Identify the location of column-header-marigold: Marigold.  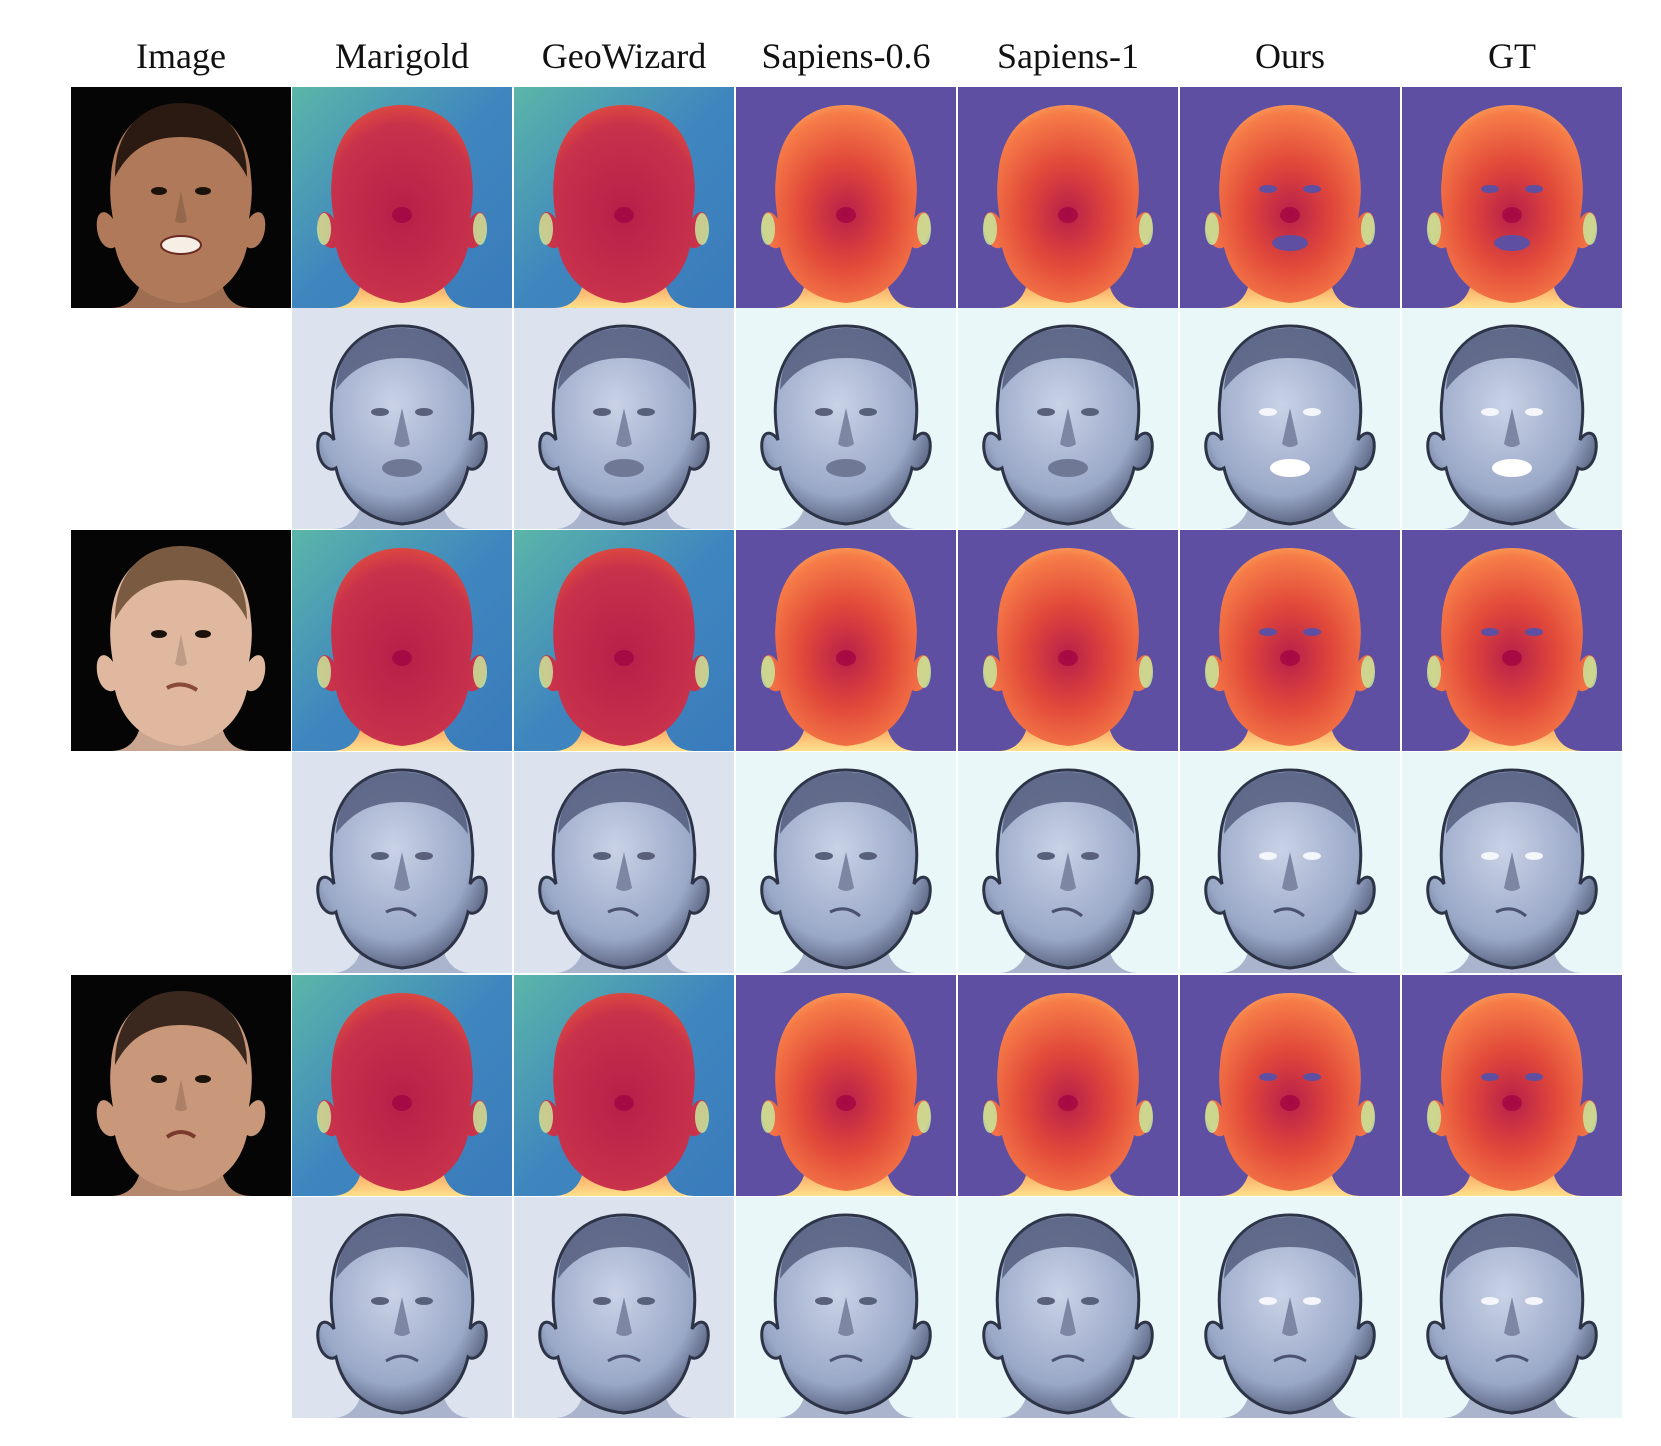
(402, 56).